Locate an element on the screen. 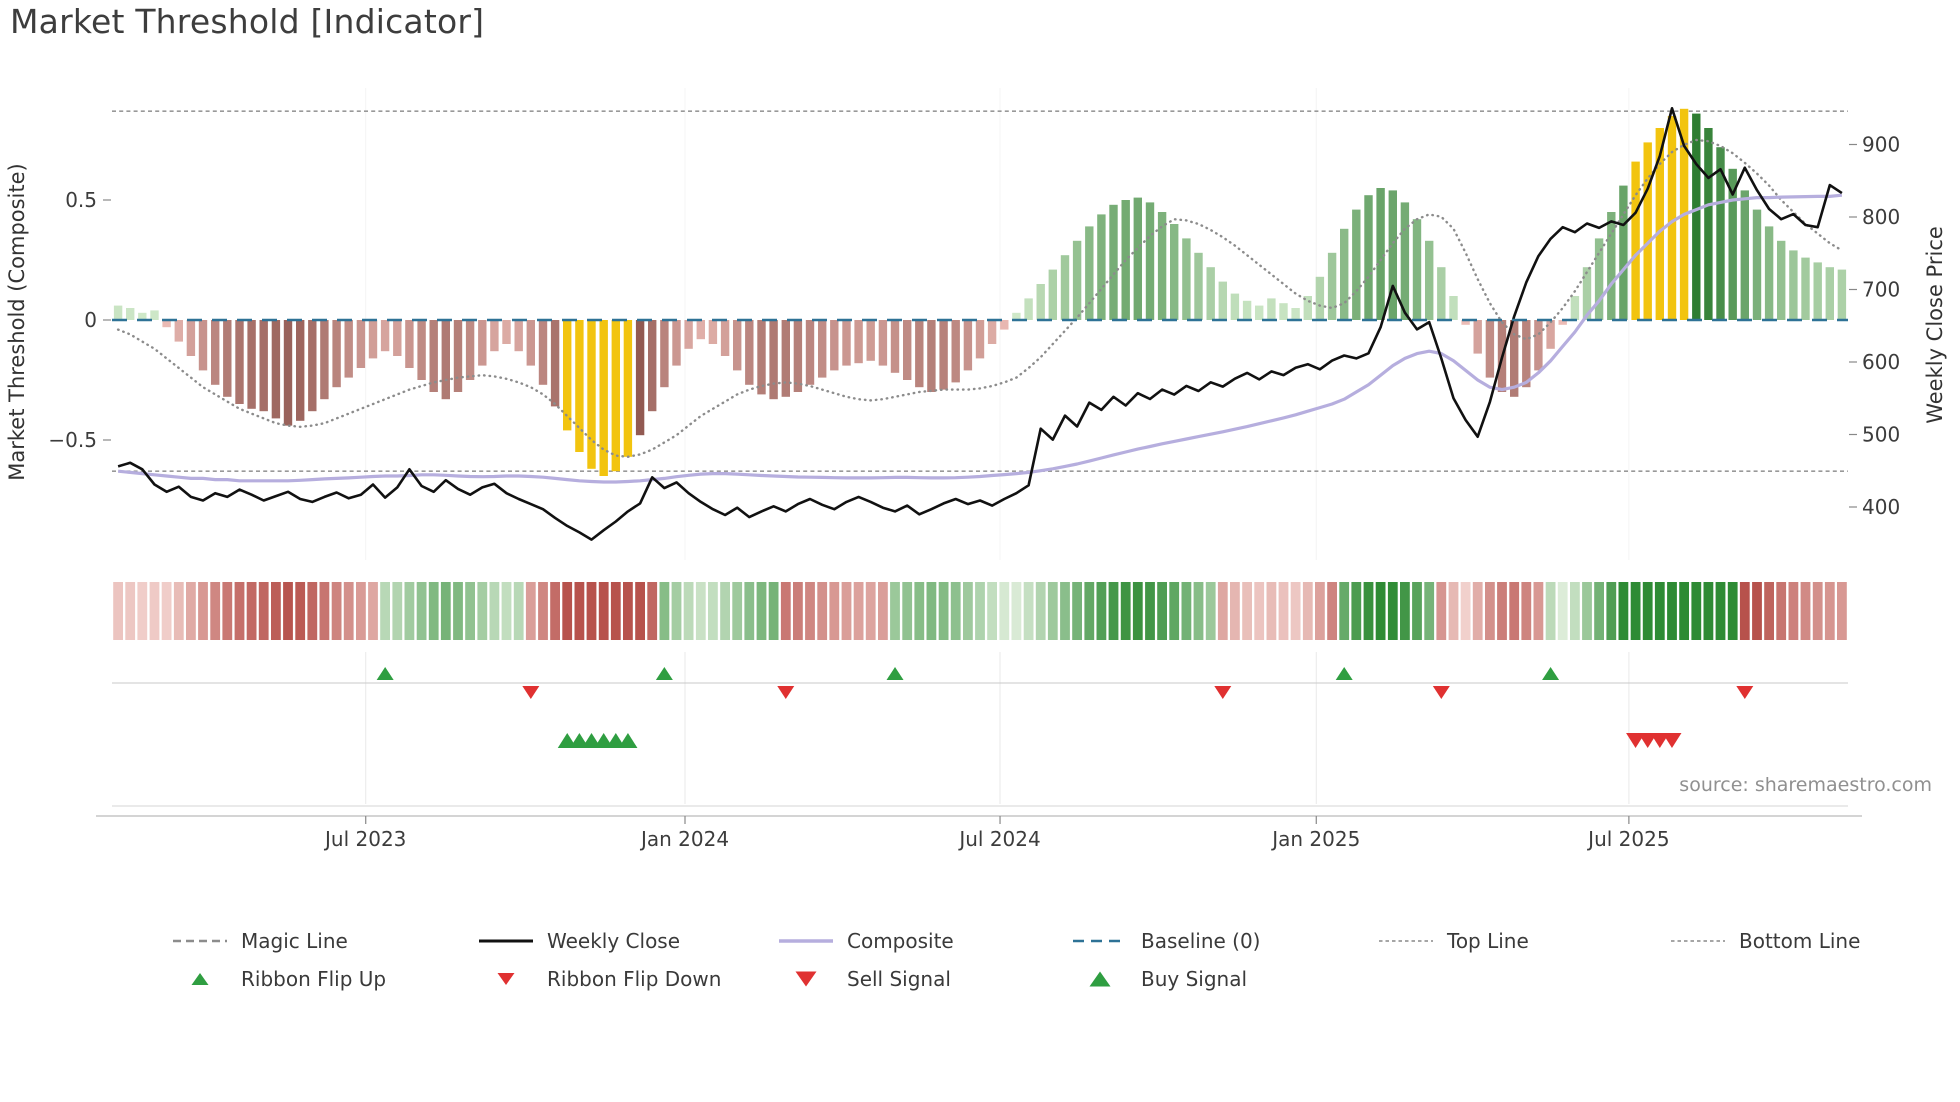  legend-item-composite: Composite is located at coordinates (866, 941).